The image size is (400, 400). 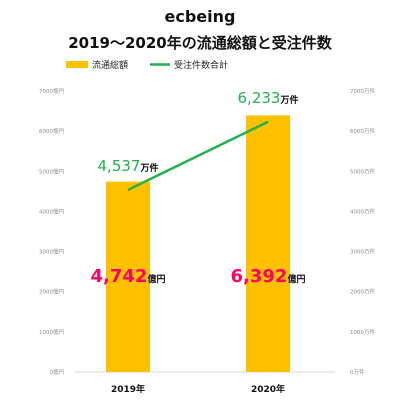 What do you see at coordinates (362, 91) in the screenshot?
I see `right-axis-tick-label: 7000万件` at bounding box center [362, 91].